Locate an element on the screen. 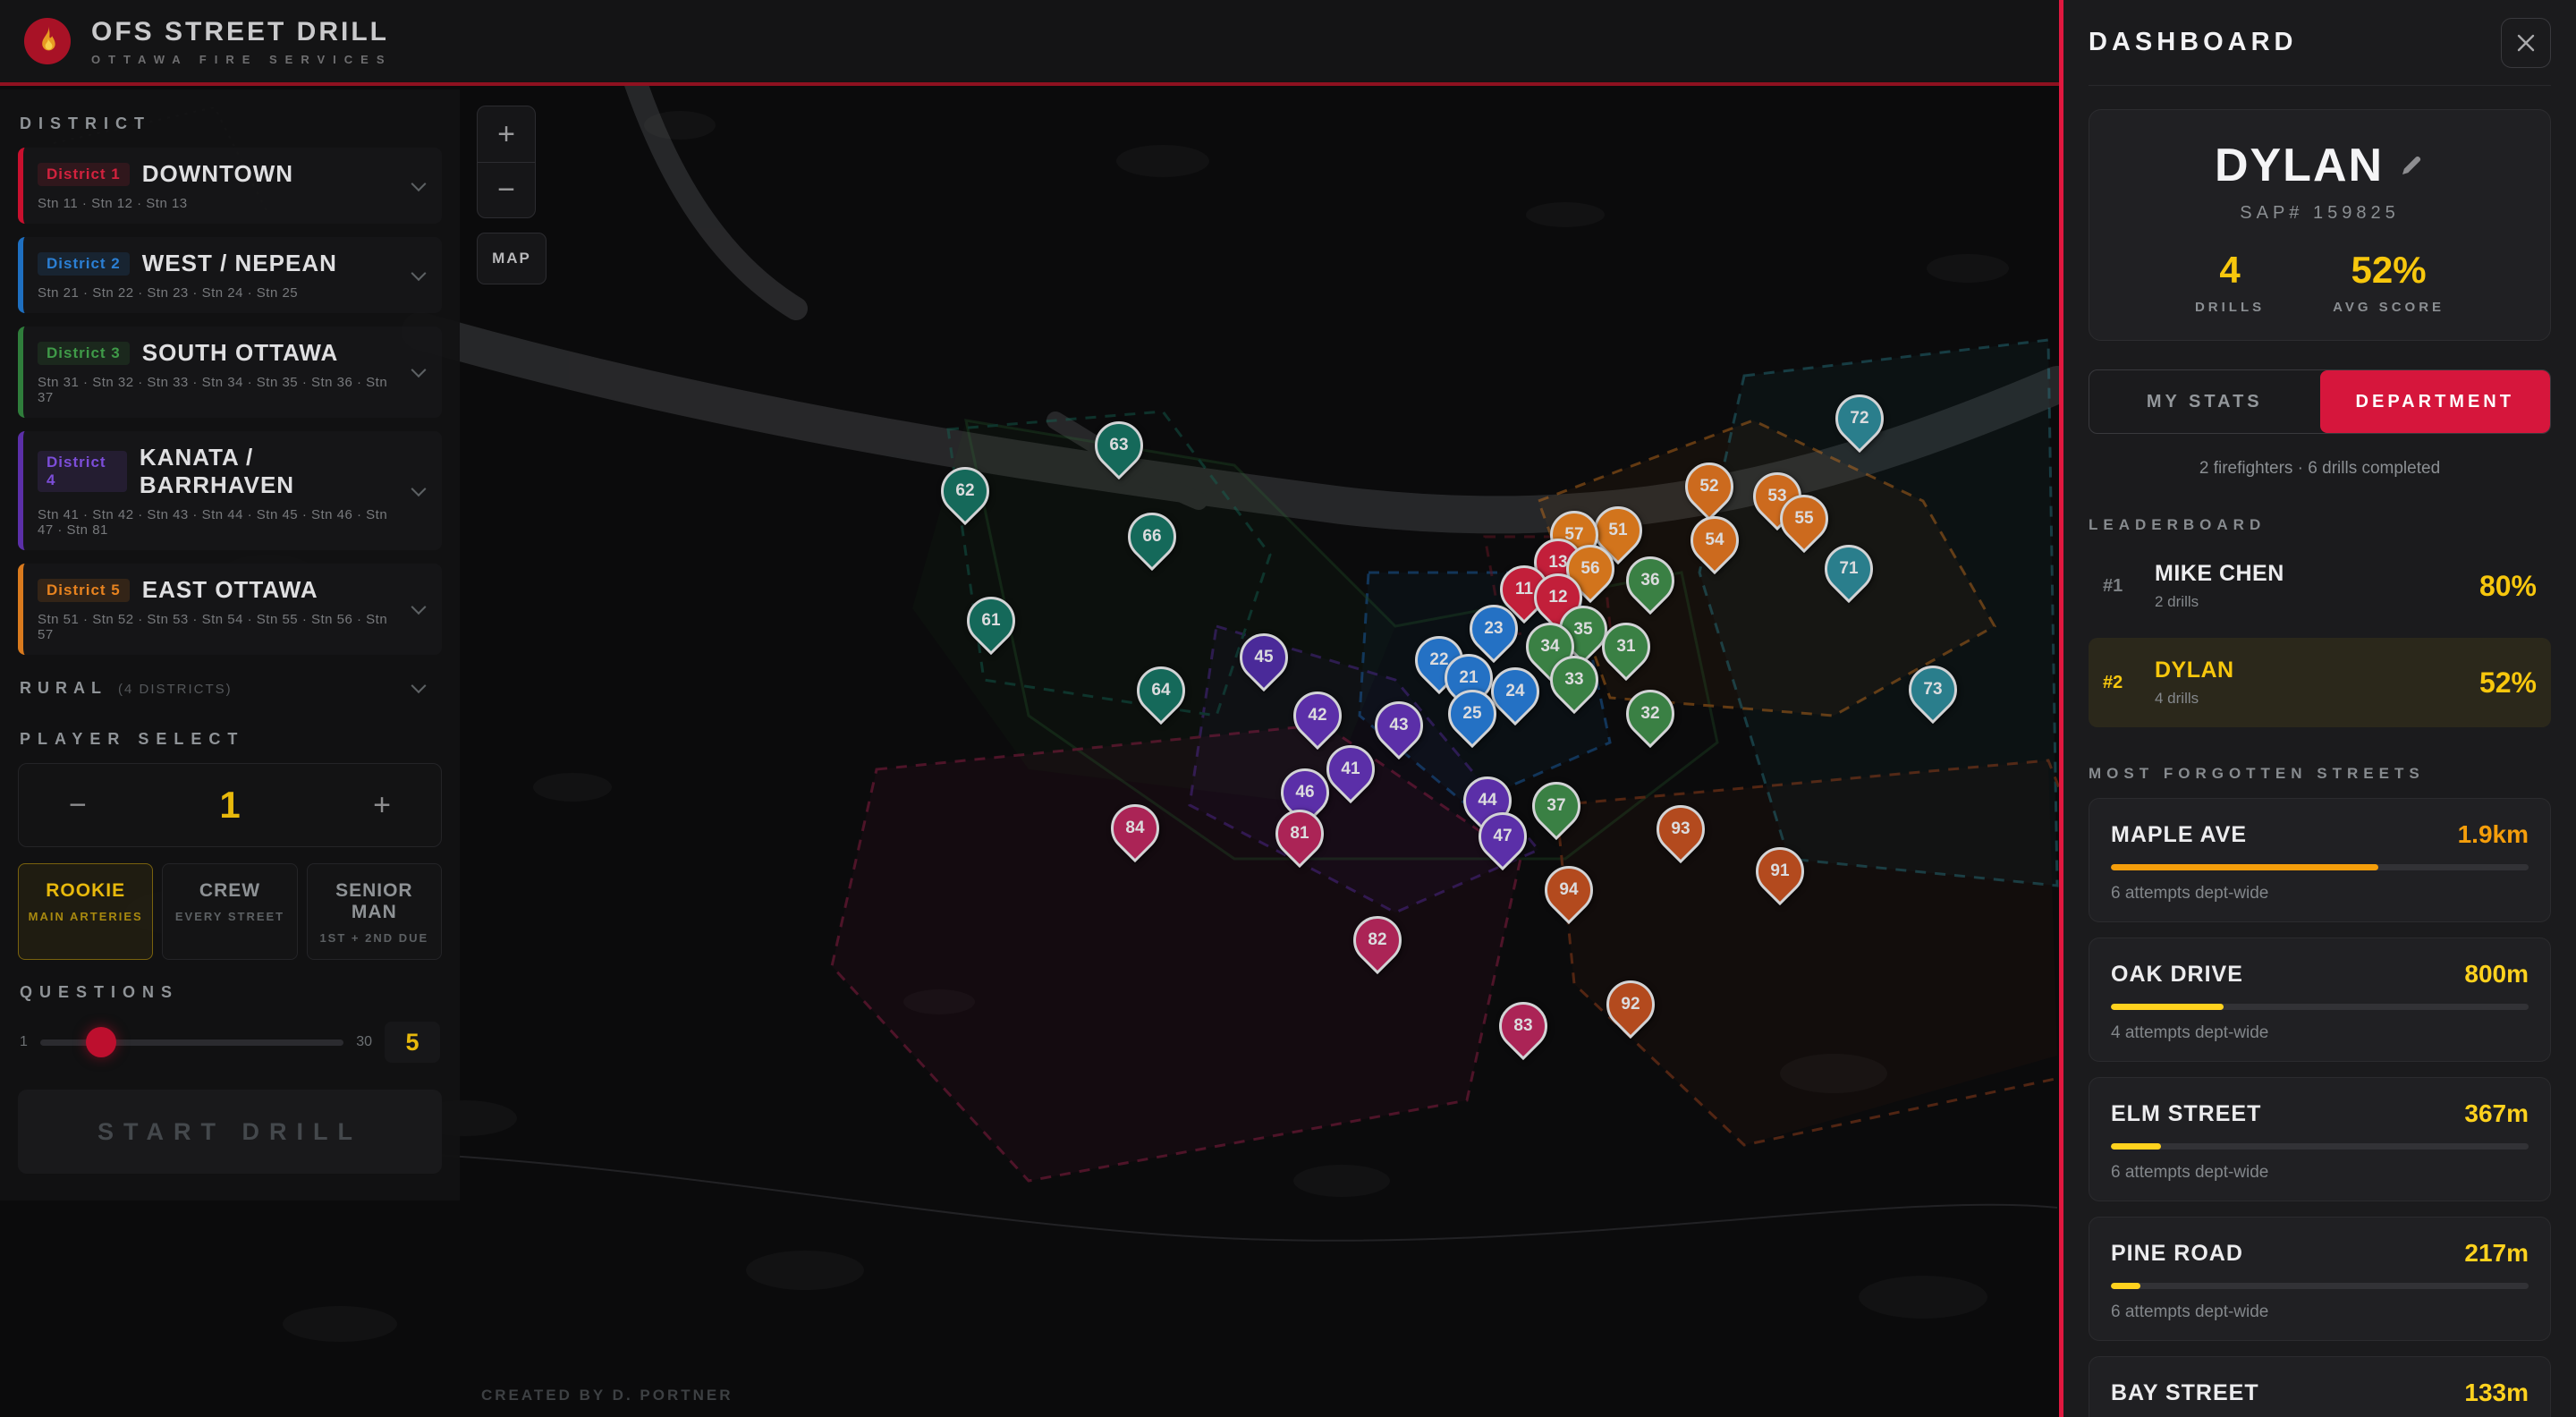  station-marker-label: 52 is located at coordinates (1709, 486).